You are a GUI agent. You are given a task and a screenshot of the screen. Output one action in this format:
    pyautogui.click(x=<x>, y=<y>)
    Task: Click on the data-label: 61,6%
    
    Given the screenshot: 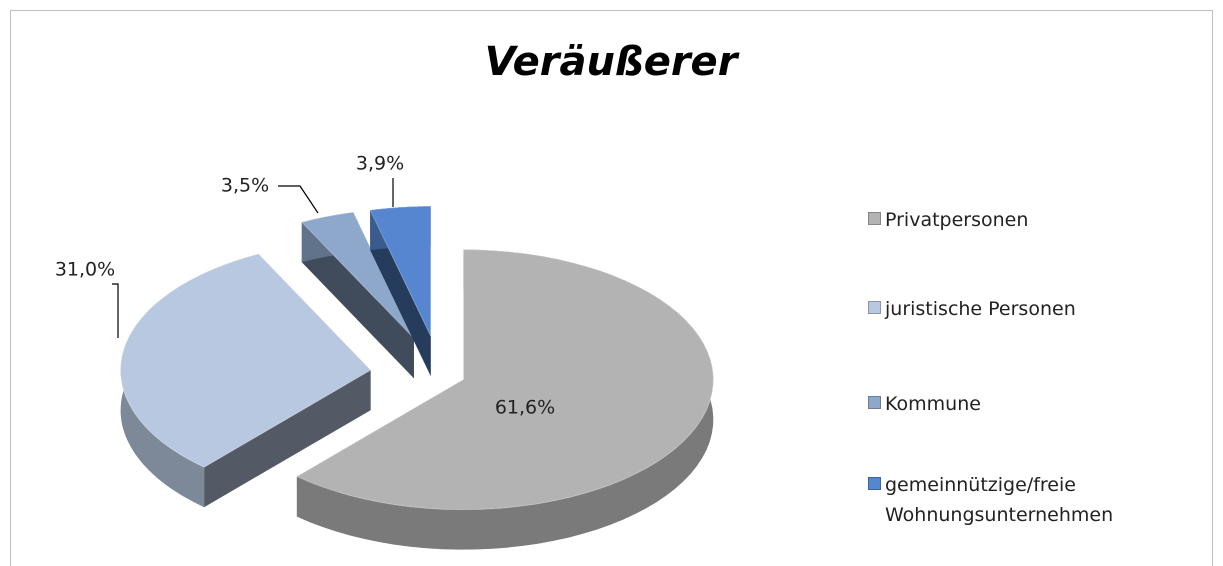 What is the action you would take?
    pyautogui.click(x=525, y=408)
    